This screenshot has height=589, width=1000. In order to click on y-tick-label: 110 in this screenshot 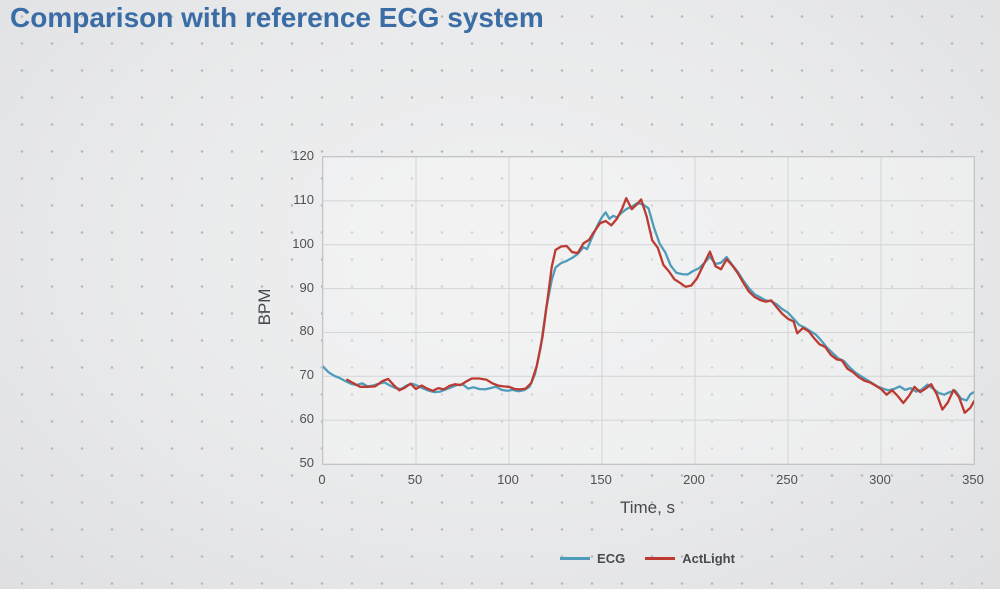, I will do `click(303, 199)`.